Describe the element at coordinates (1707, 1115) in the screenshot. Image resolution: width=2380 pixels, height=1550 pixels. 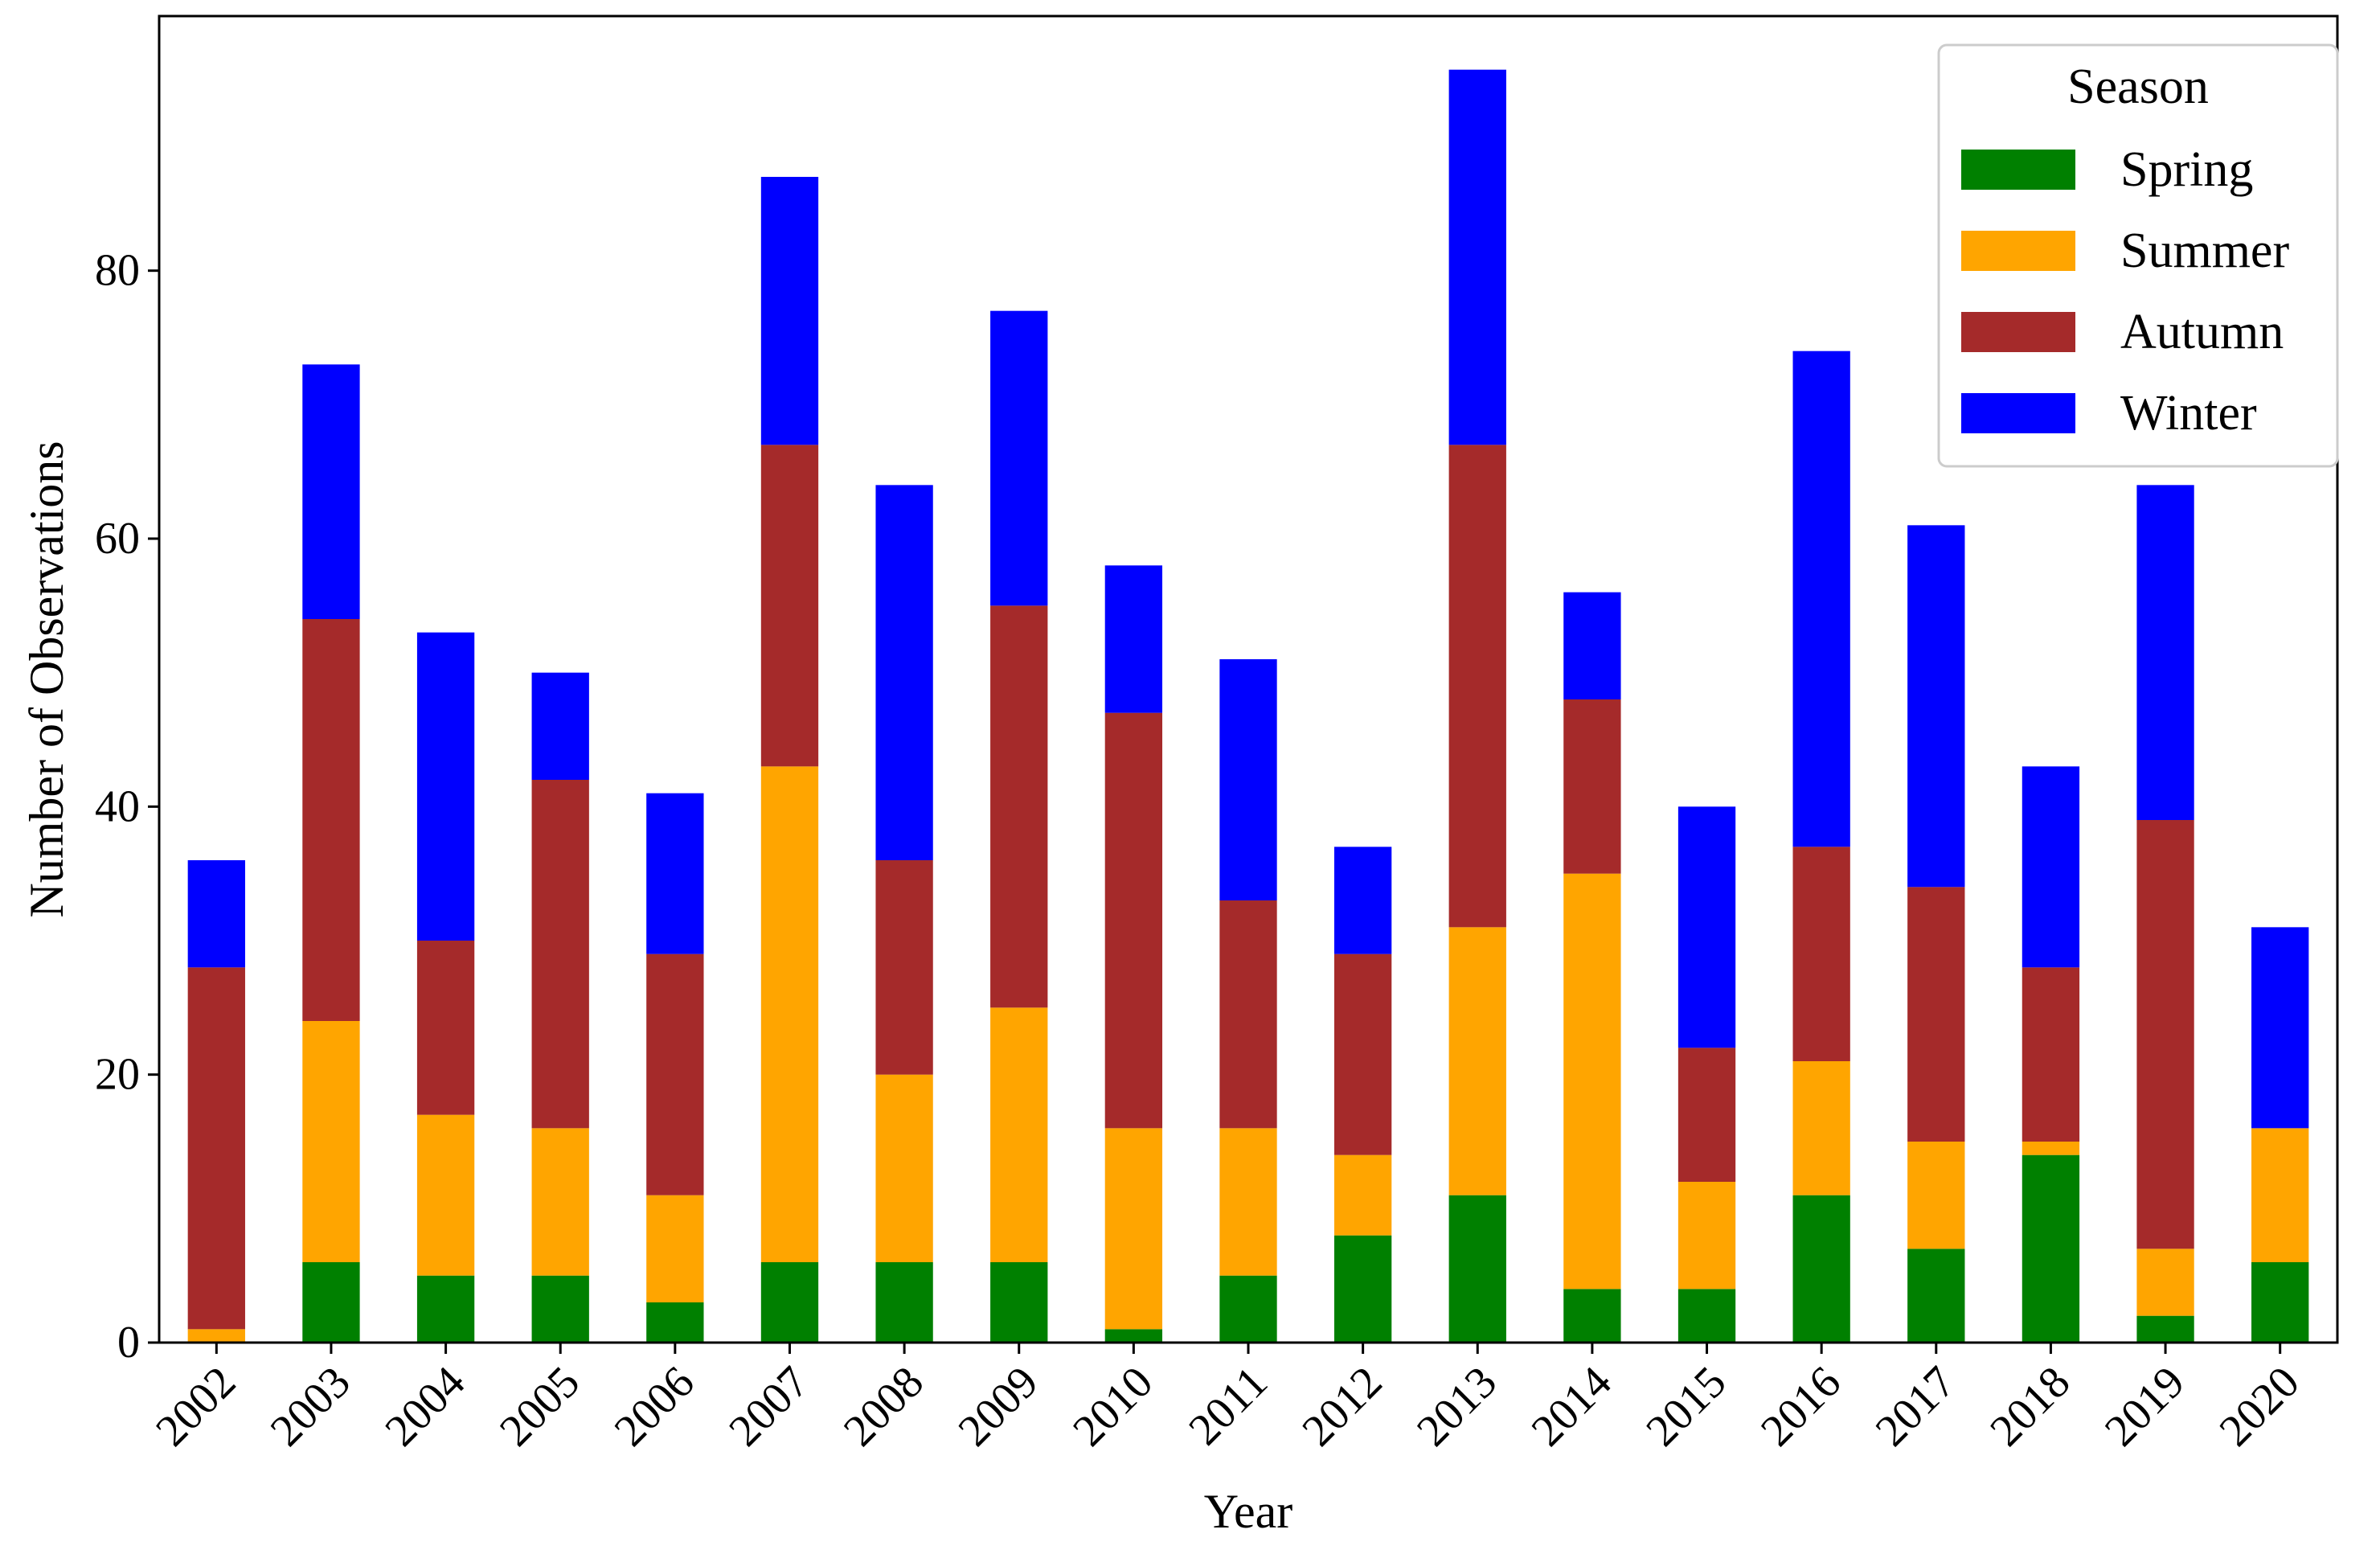
I see `bar-autumn-2015` at that location.